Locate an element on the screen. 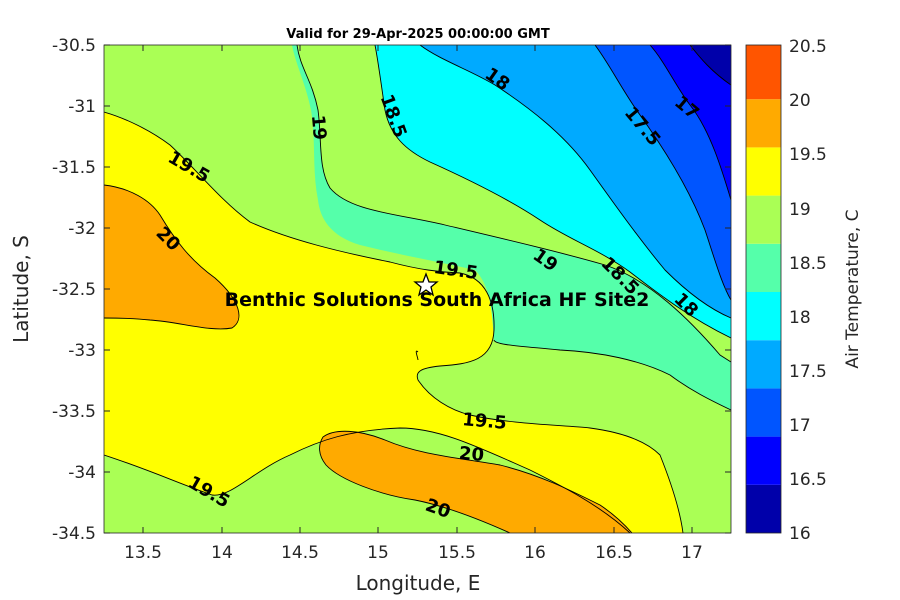 This screenshot has width=900, height=600. x-tick-label: 15.5 is located at coordinates (457, 553).